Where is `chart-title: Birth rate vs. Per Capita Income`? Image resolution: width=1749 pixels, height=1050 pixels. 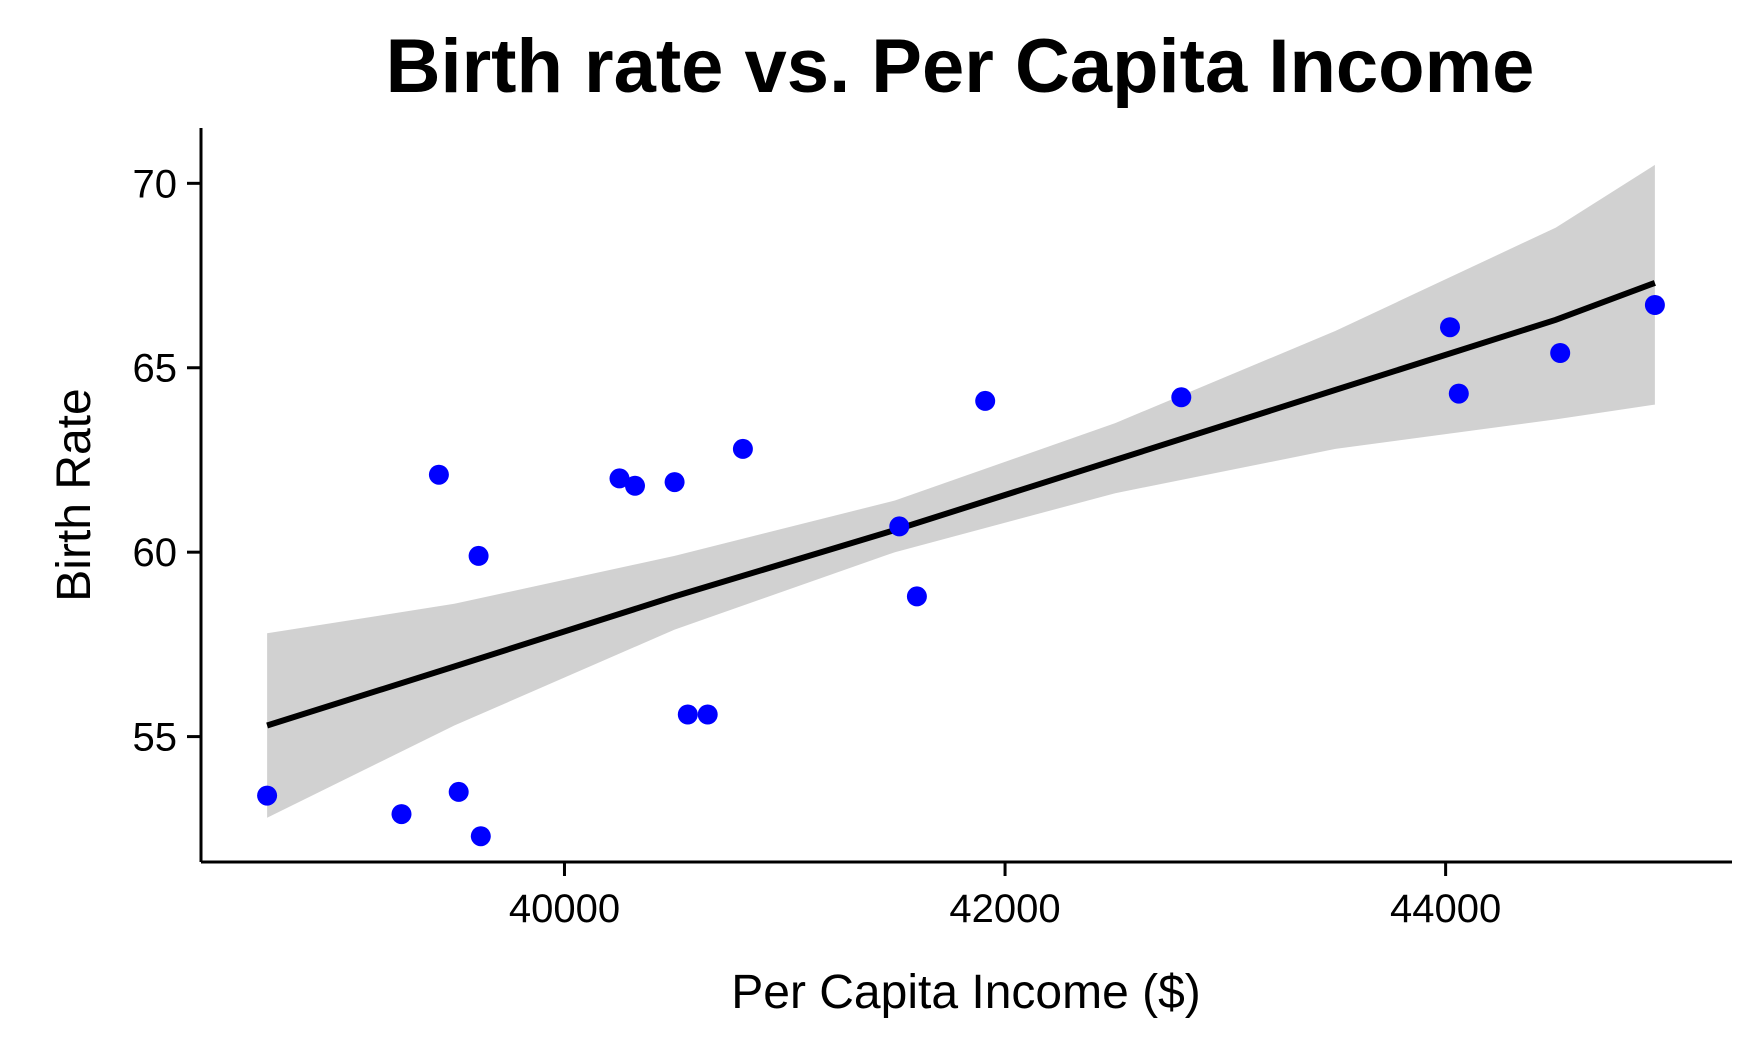
chart-title: Birth rate vs. Per Capita Income is located at coordinates (960, 66).